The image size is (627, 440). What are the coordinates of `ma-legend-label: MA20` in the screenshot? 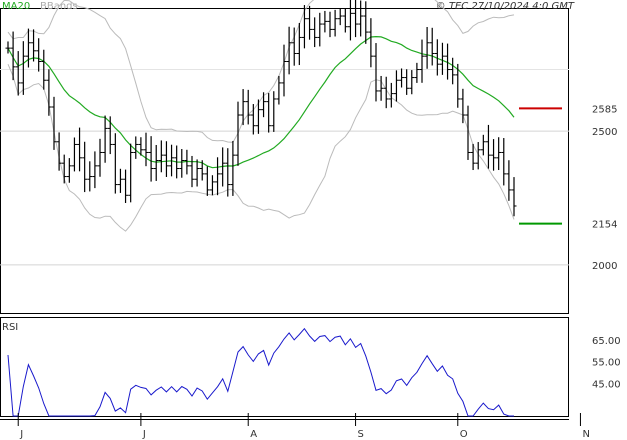 It's located at (16, 6).